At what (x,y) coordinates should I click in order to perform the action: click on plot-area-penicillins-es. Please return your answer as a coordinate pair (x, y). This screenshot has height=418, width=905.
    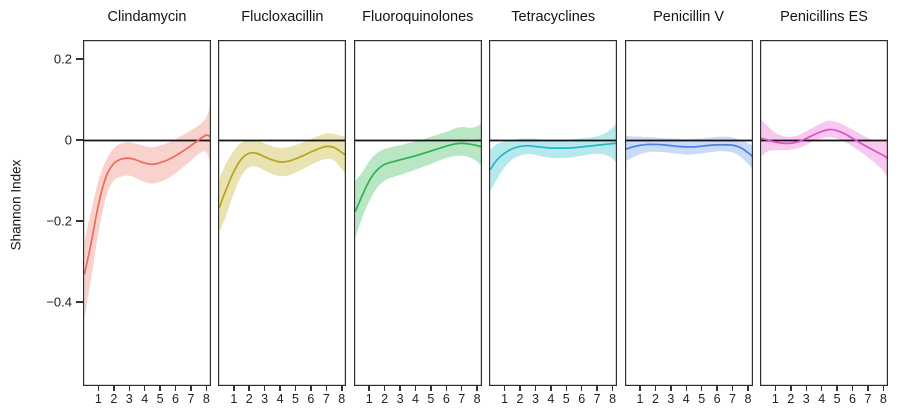
    Looking at the image, I should click on (824, 213).